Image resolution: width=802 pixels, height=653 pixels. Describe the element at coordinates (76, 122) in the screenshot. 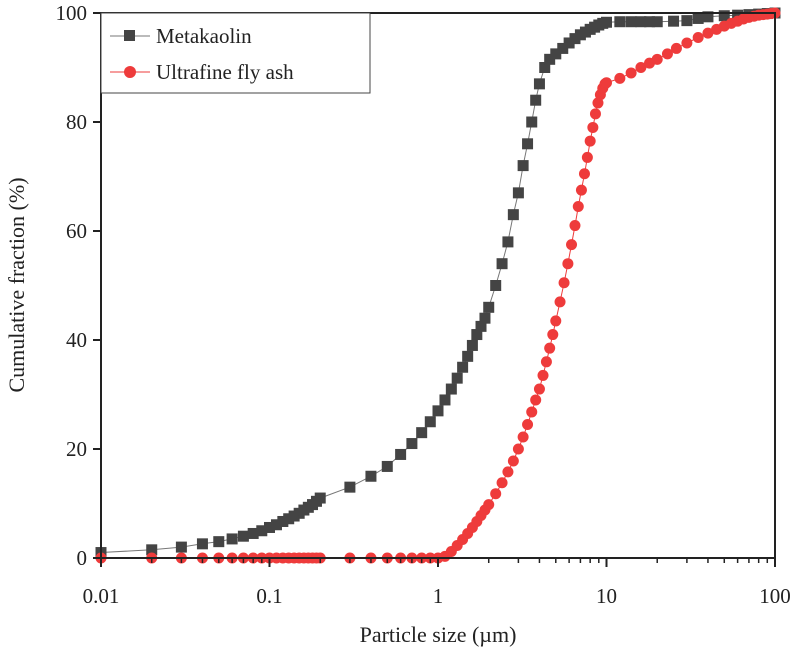

I see `y-tick-label: 80` at that location.